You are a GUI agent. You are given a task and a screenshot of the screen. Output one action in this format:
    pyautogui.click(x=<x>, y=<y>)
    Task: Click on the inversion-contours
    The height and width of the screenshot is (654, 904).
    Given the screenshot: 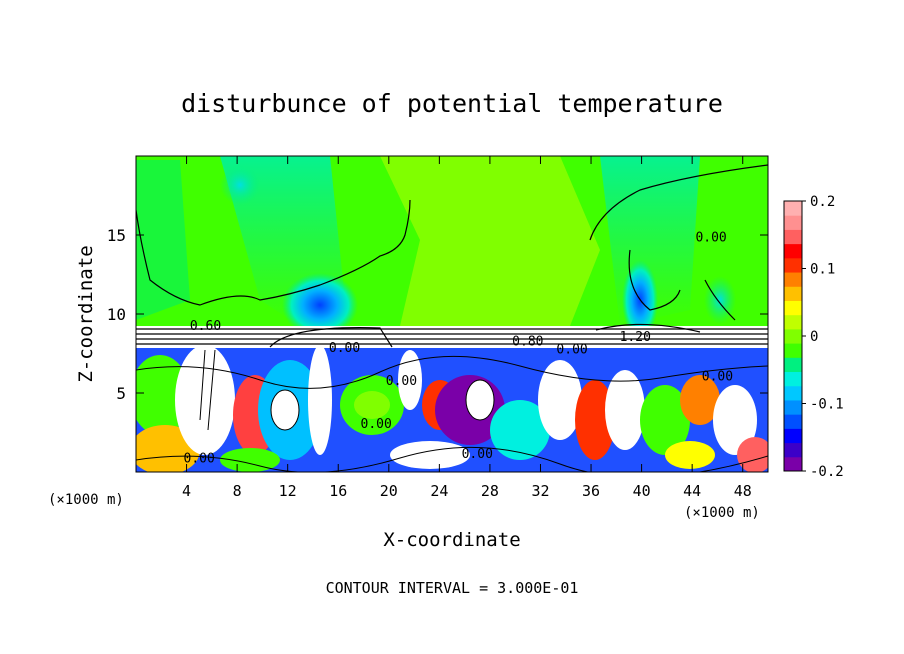 What is the action you would take?
    pyautogui.click(x=452, y=335)
    